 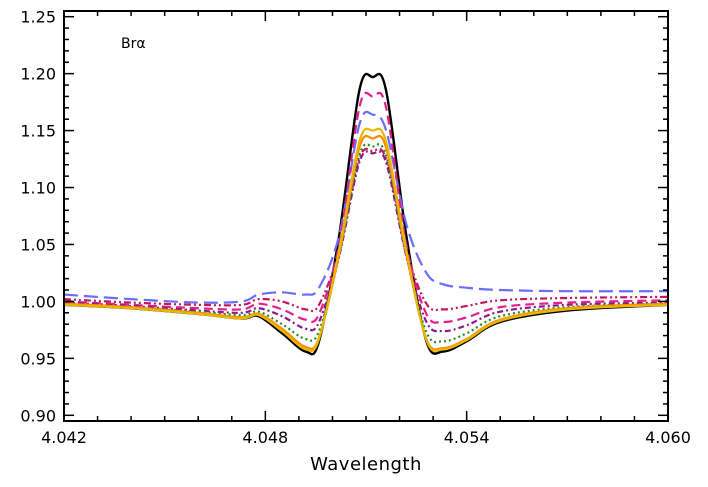 I want to click on y-tick-label: 1.20, so click(x=38, y=74).